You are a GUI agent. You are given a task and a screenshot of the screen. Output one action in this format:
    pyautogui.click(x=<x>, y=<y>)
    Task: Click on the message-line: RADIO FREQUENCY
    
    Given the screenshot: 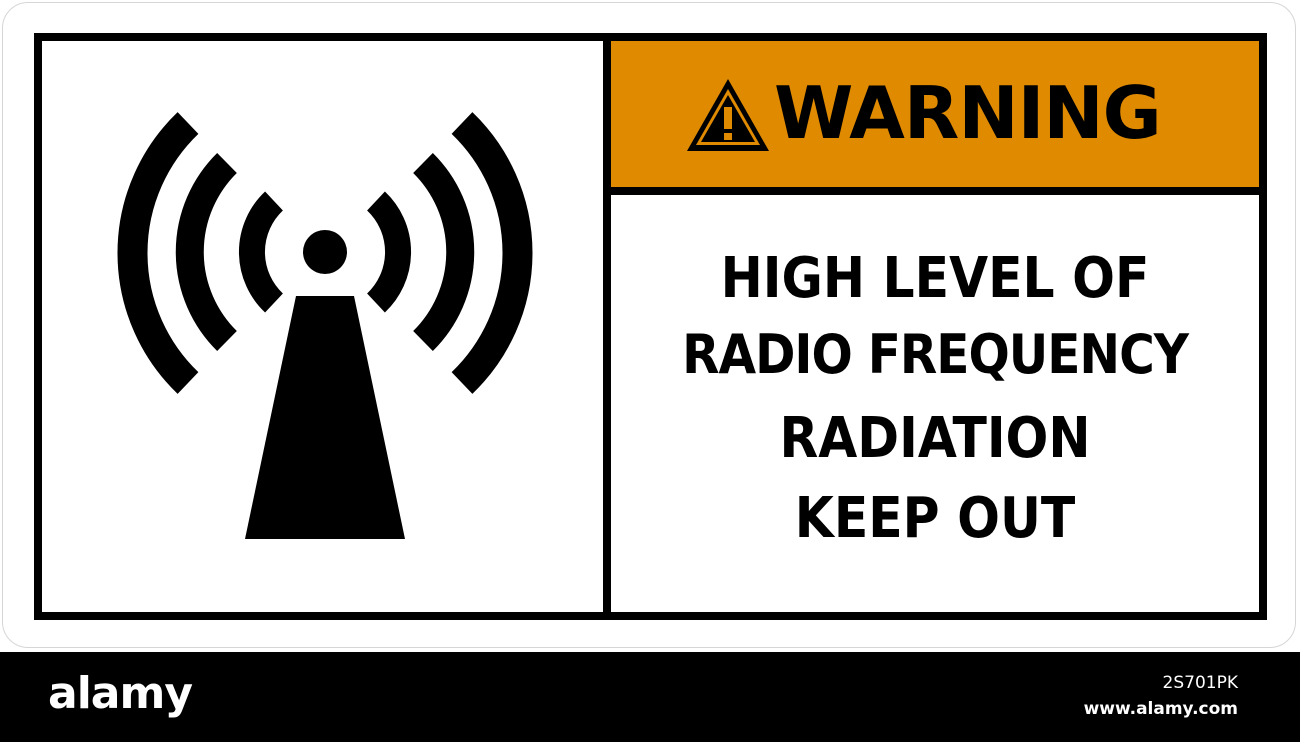 What is the action you would take?
    pyautogui.click(x=935, y=354)
    